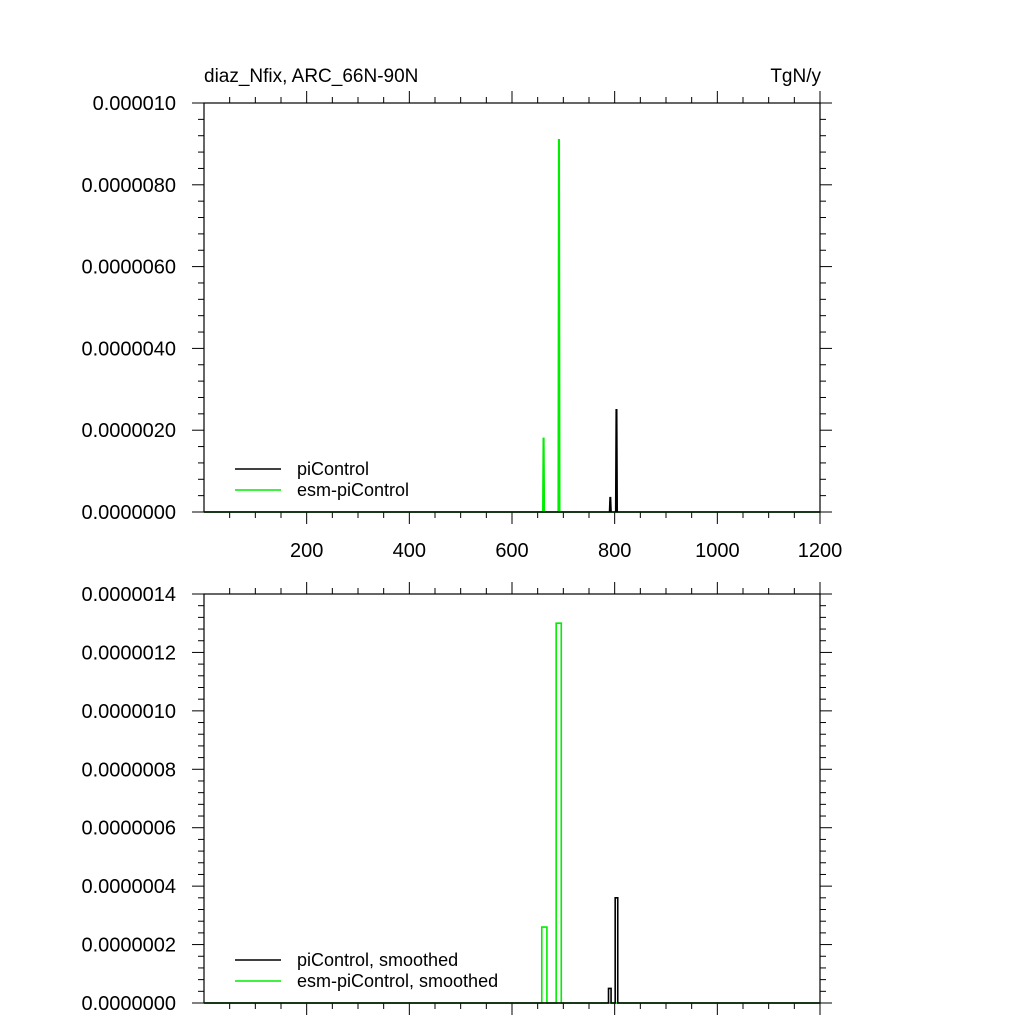 This screenshot has width=1024, height=1024. I want to click on units-label: TgN/y, so click(795, 76).